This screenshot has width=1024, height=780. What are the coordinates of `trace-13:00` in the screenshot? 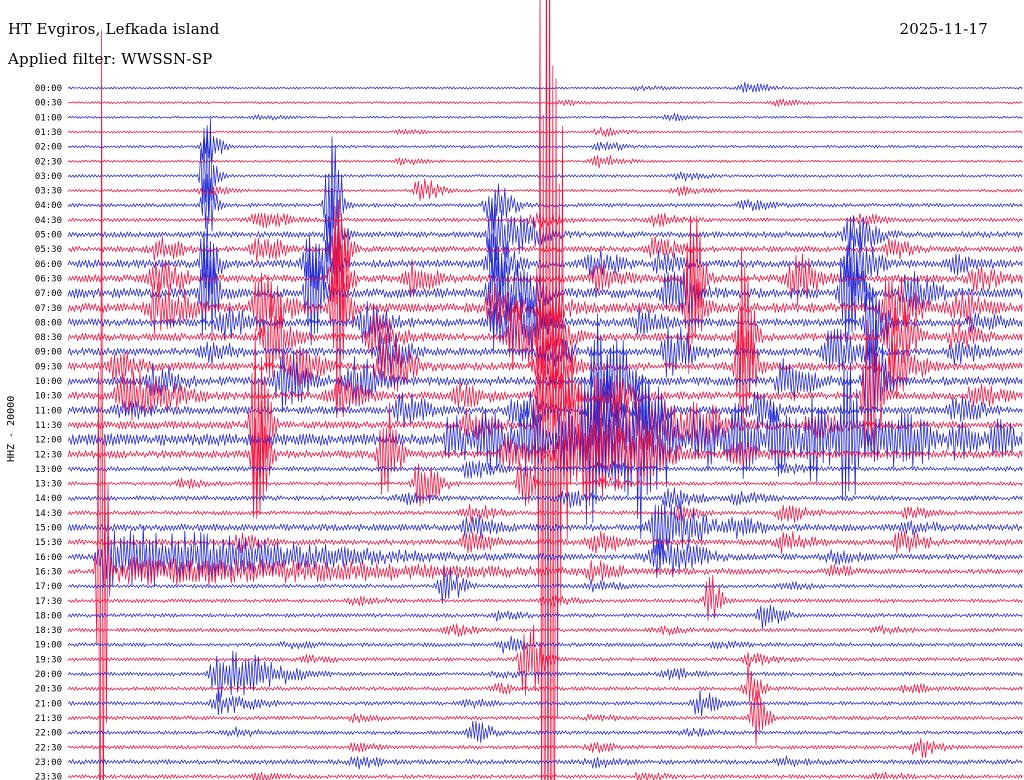 It's located at (545, 469).